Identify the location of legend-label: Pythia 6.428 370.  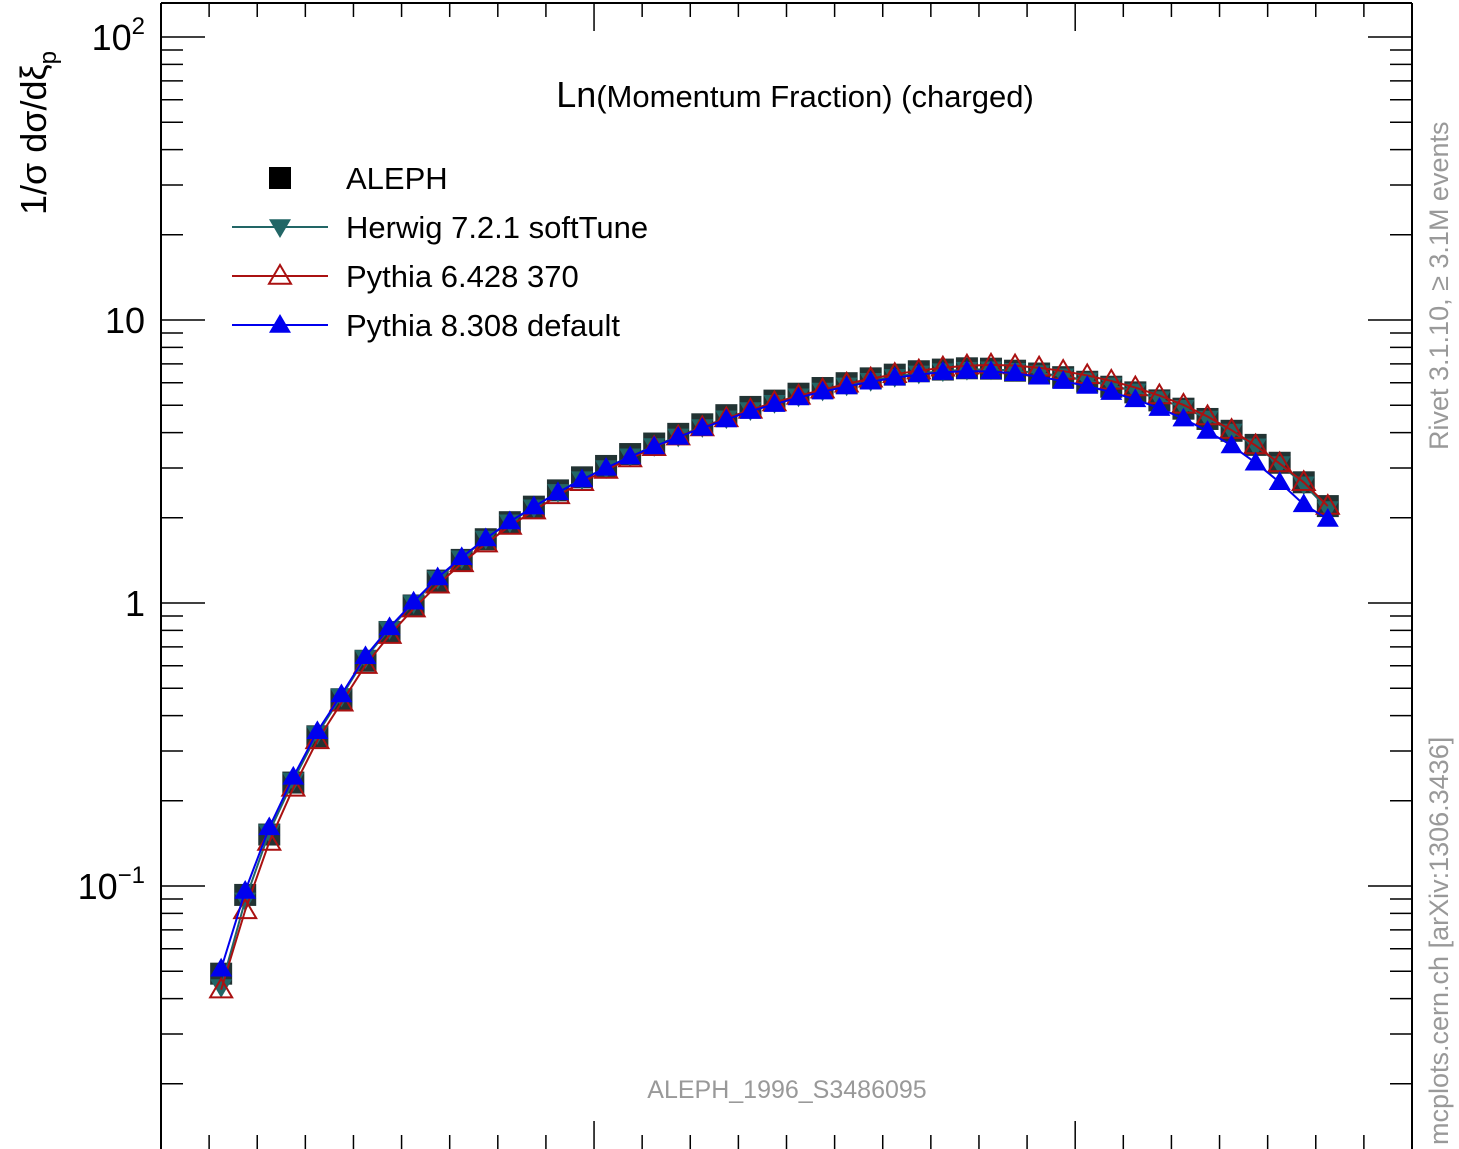
(462, 276).